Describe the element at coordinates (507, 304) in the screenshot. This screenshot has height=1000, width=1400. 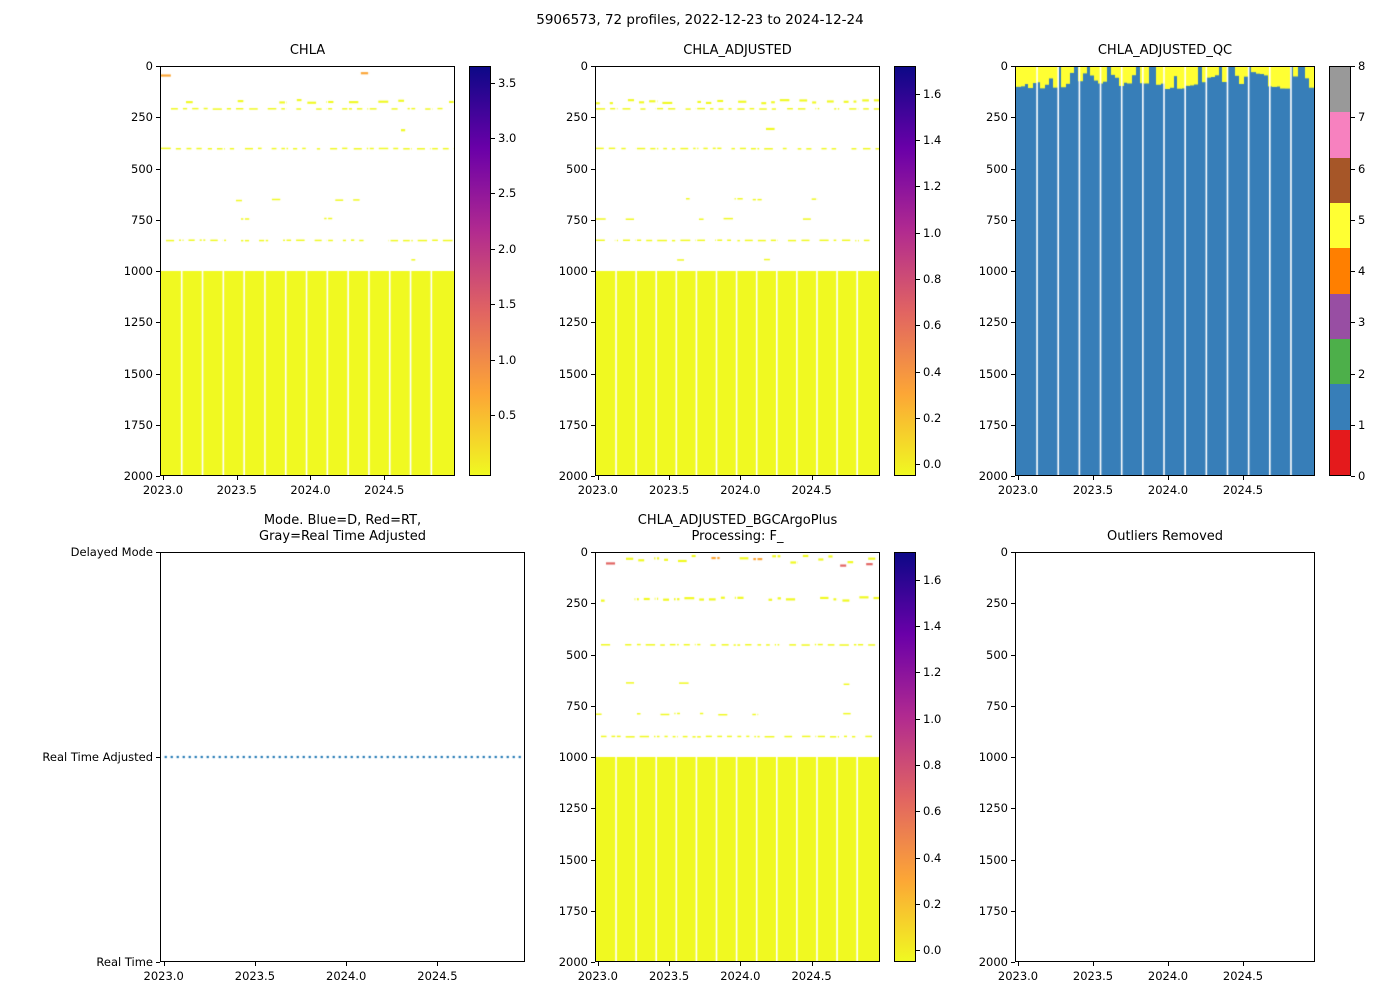
I see `colorbar-tick-label: 1.5` at that location.